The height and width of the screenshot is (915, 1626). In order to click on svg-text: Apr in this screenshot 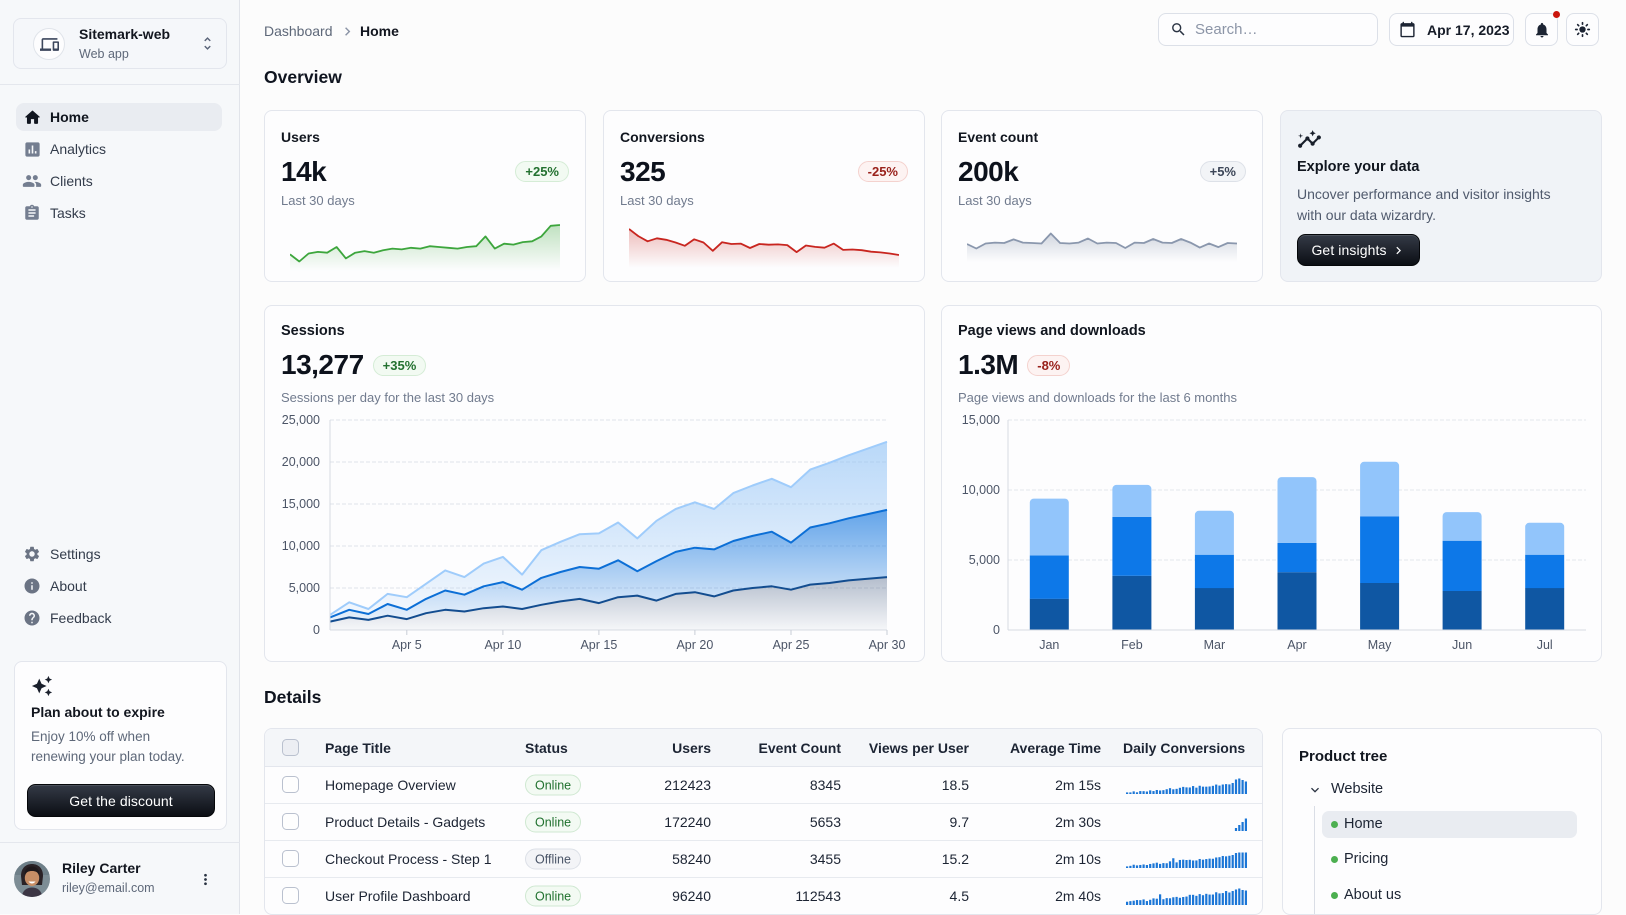, I will do `click(1296, 645)`.